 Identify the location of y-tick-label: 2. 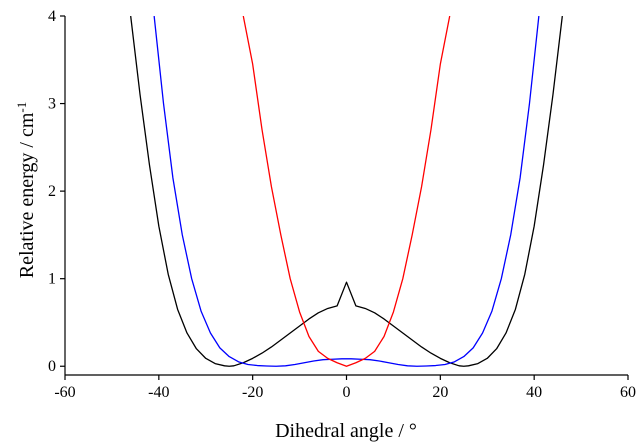
(52, 191).